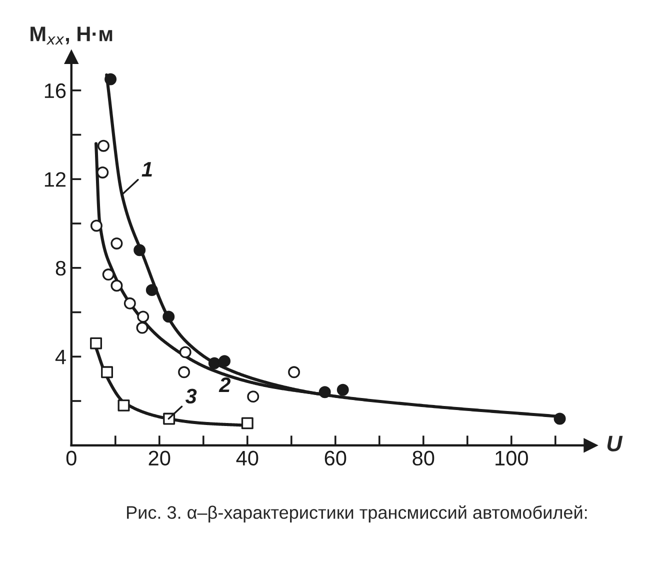 Image resolution: width=649 pixels, height=571 pixels. I want to click on series-label: 3, so click(191, 396).